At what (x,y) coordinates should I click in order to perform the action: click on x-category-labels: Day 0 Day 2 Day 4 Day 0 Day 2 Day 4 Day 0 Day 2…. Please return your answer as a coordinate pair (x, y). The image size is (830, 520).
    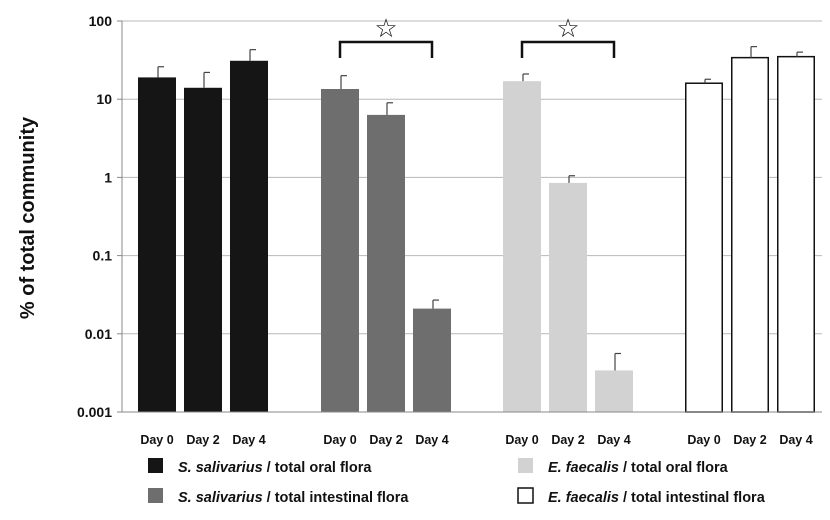
    Looking at the image, I should click on (476, 440).